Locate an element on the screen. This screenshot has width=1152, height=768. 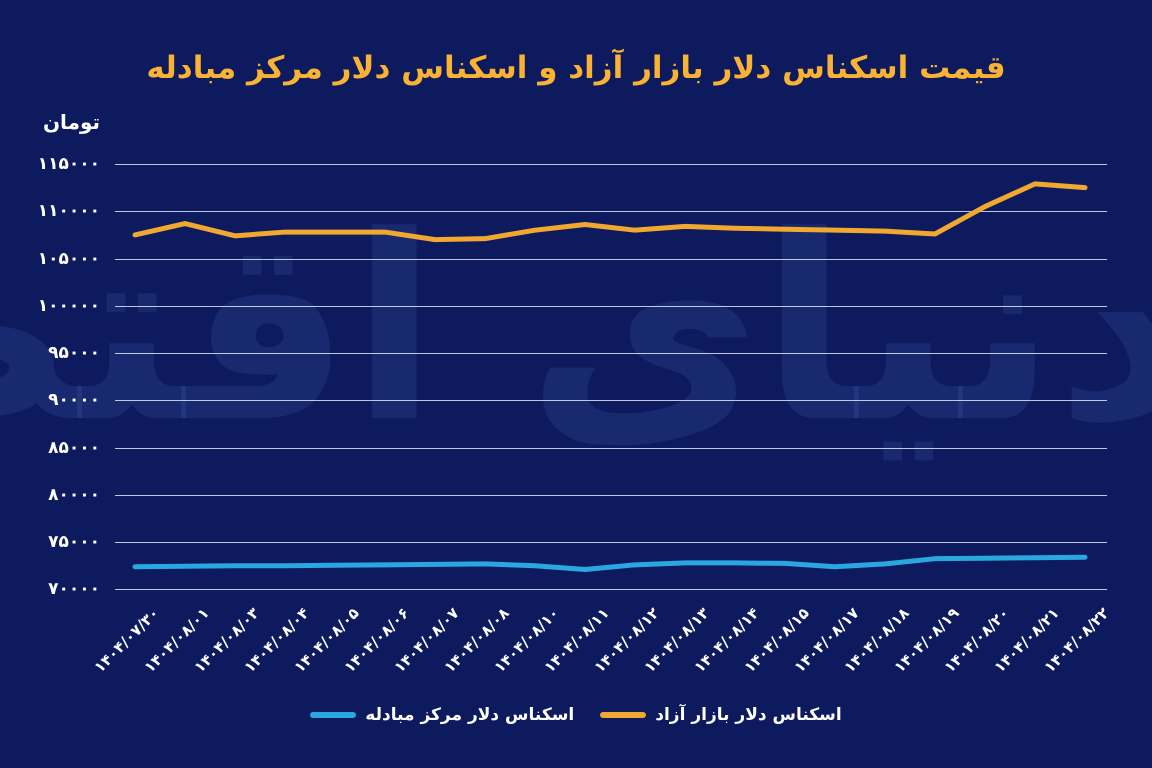
legend-item-free-market: اسکناس دلار بازار آزاد is located at coordinates (721, 715).